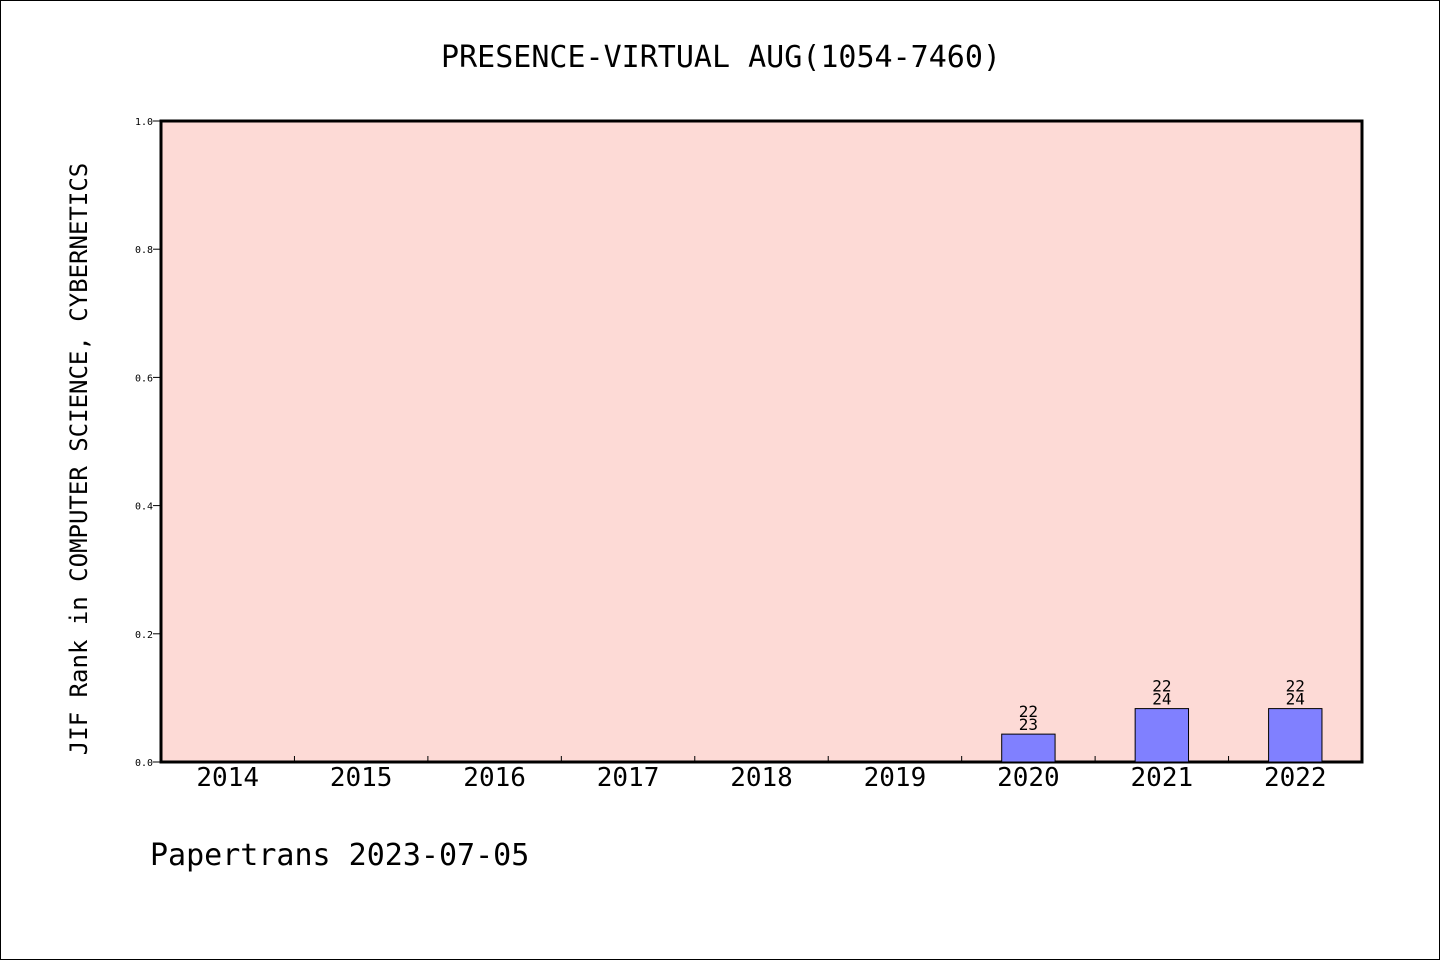 The height and width of the screenshot is (961, 1440). What do you see at coordinates (1028, 724) in the screenshot?
I see `bar-data-label: 23` at bounding box center [1028, 724].